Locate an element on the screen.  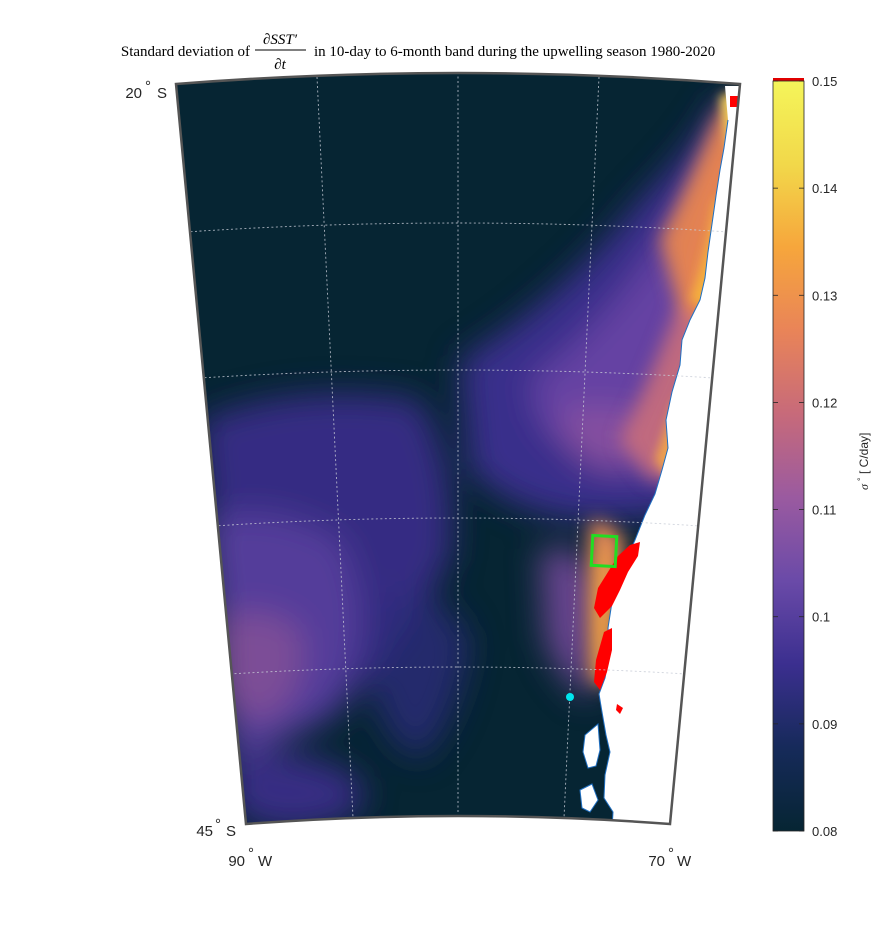
colorbar-label-degree: ° is located at coordinates (861, 479).